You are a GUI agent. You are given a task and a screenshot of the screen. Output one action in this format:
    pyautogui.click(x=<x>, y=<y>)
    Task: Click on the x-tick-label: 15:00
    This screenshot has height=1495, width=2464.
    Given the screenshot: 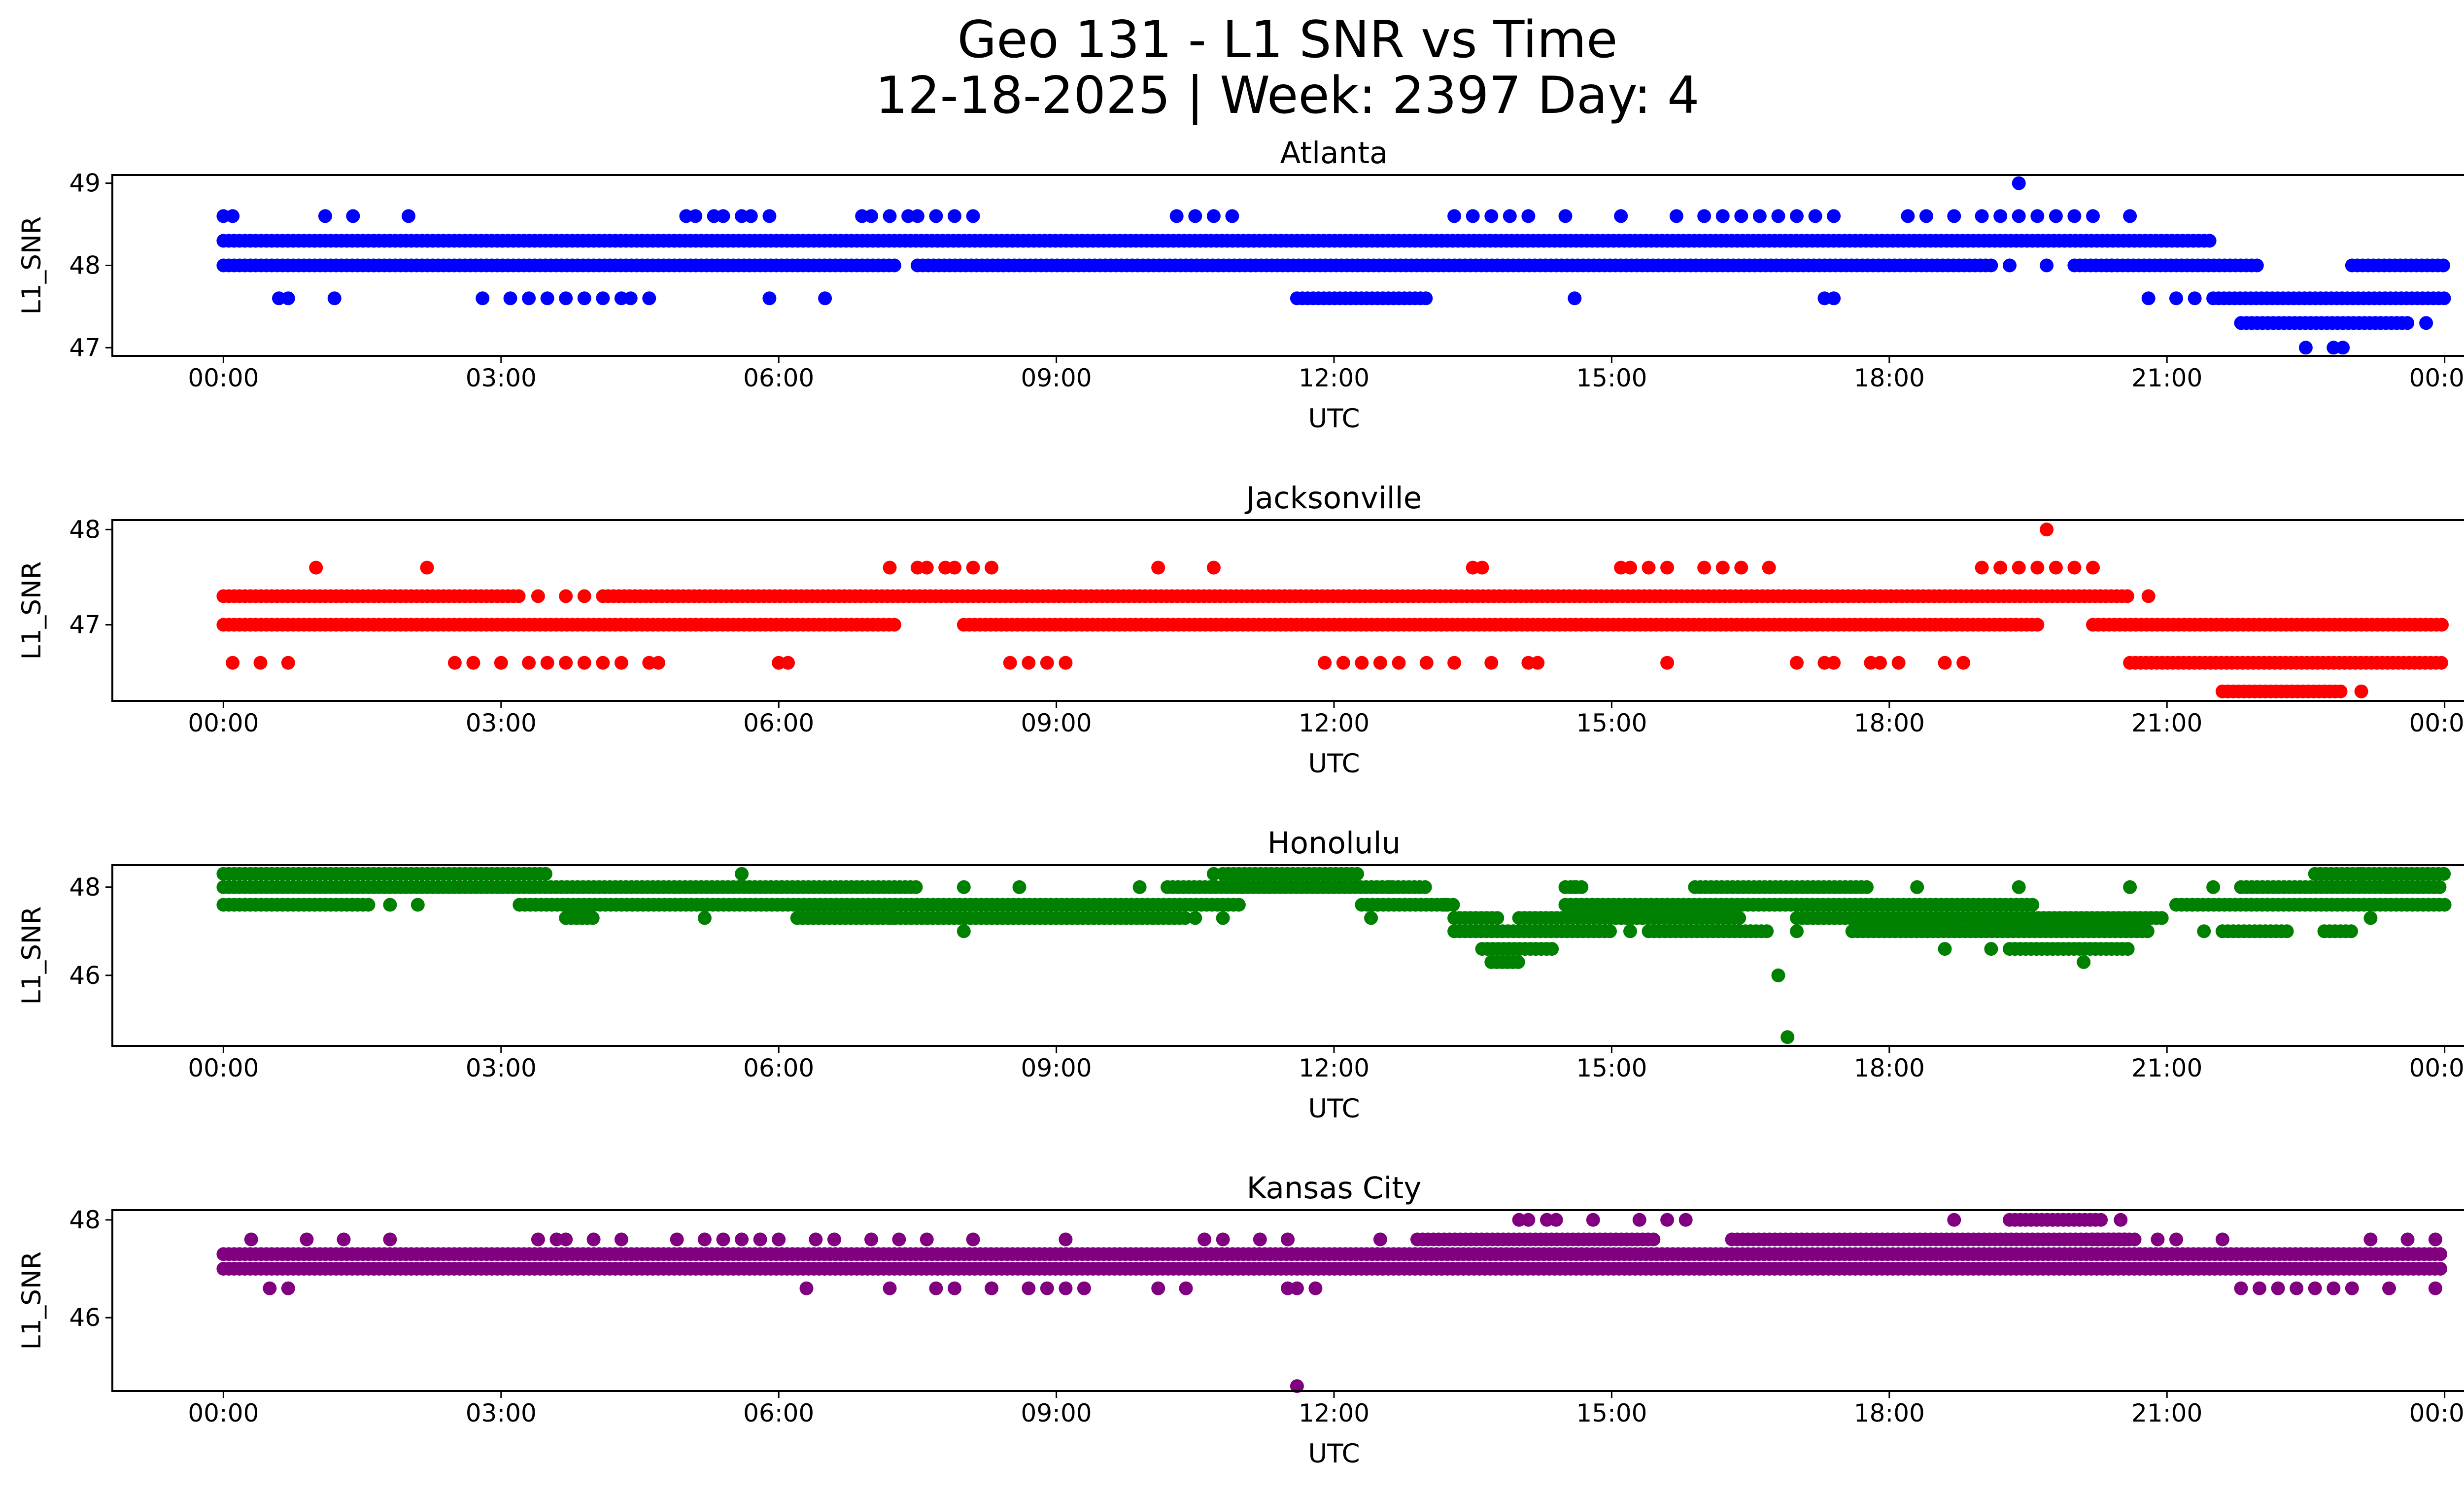 What is the action you would take?
    pyautogui.click(x=1611, y=723)
    